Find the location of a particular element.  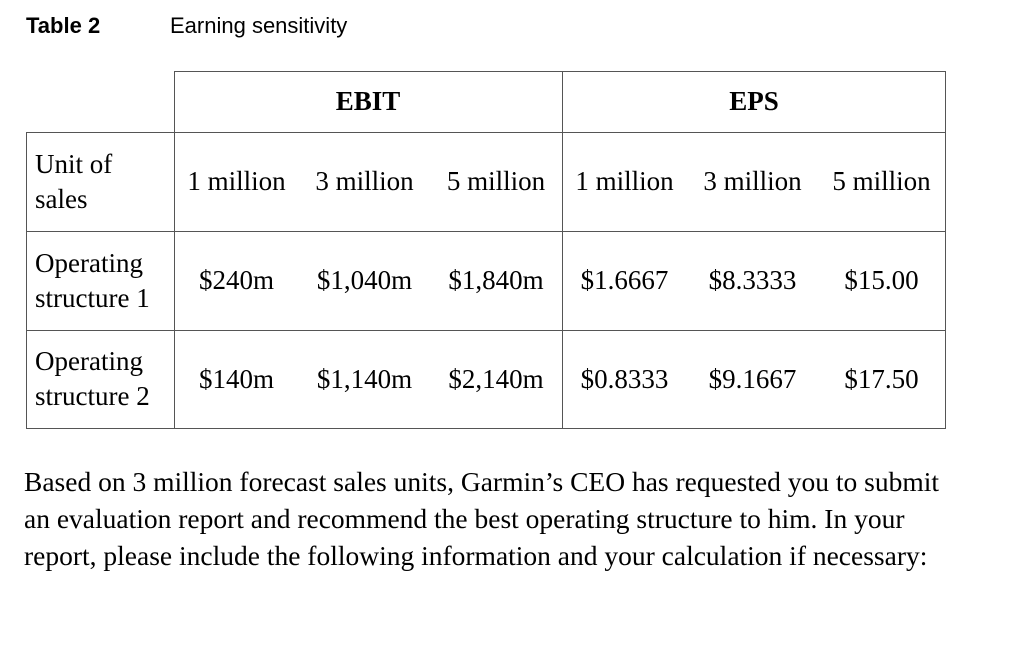

header-ebit: EBIT is located at coordinates (368, 101).